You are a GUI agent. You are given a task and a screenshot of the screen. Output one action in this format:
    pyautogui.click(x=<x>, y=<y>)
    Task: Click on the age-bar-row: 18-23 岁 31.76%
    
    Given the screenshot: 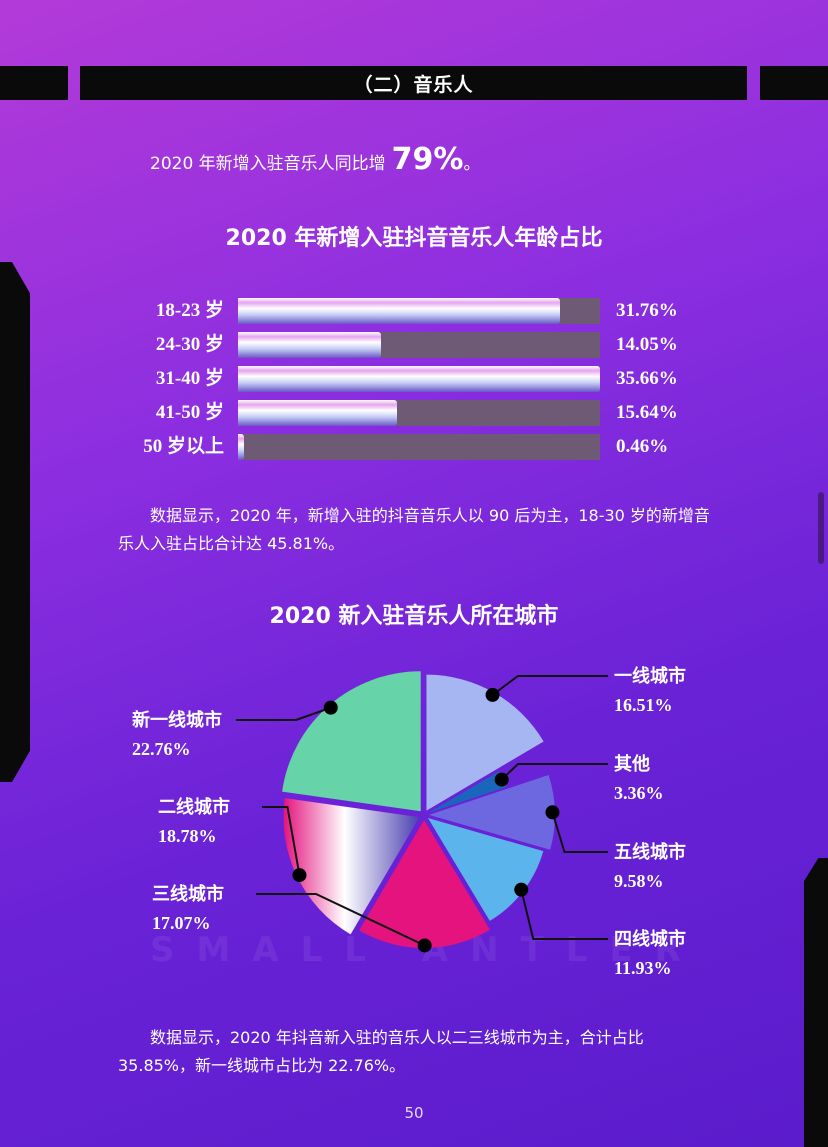 What is the action you would take?
    pyautogui.click(x=414, y=311)
    